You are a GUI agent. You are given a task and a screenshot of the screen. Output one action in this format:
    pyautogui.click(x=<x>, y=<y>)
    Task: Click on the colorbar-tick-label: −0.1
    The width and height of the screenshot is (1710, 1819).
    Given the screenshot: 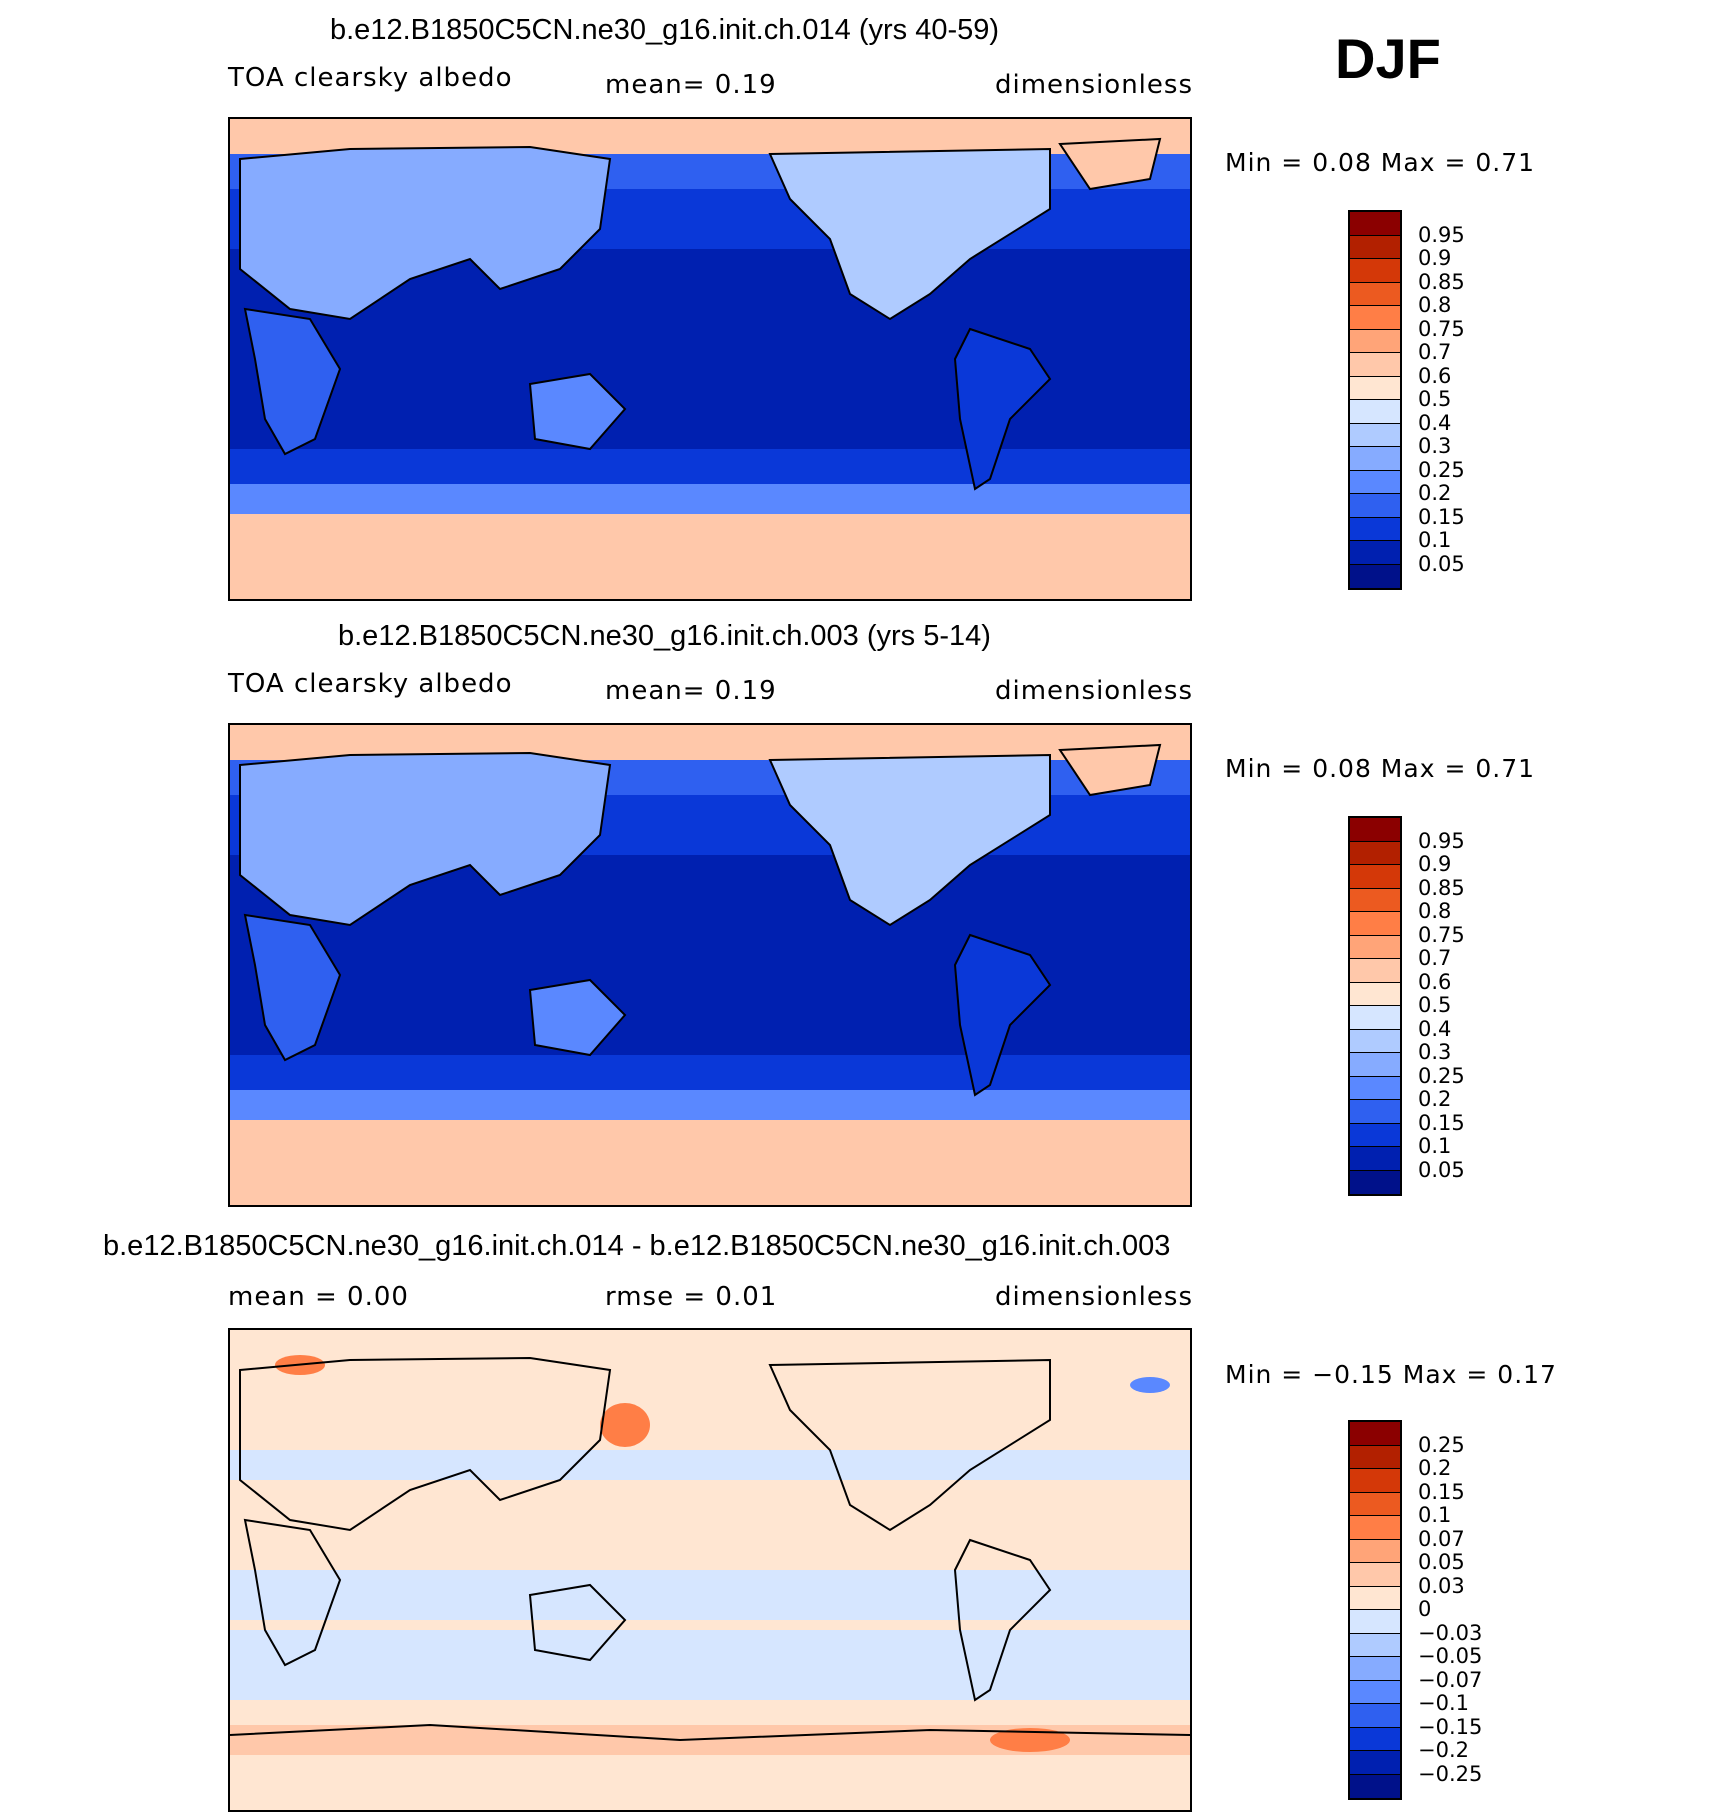 What is the action you would take?
    pyautogui.click(x=1443, y=1703)
    